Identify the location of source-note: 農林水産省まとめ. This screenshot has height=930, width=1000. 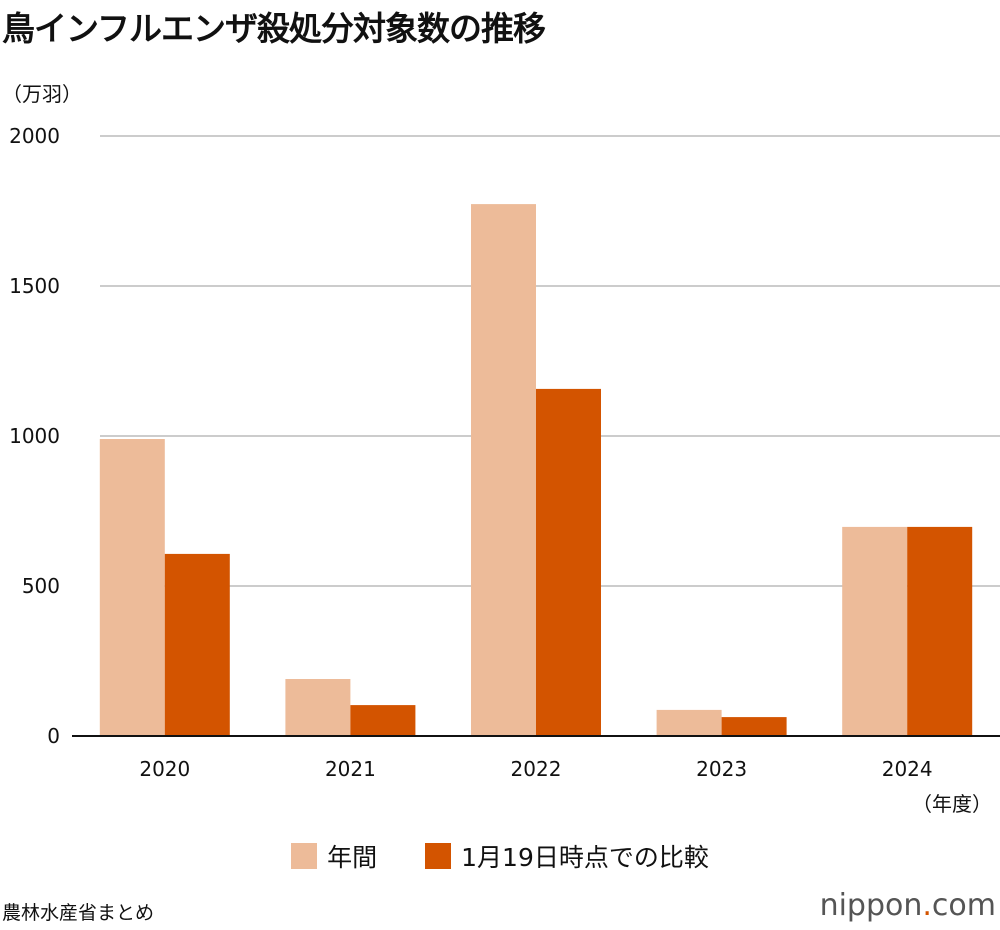
(78, 913).